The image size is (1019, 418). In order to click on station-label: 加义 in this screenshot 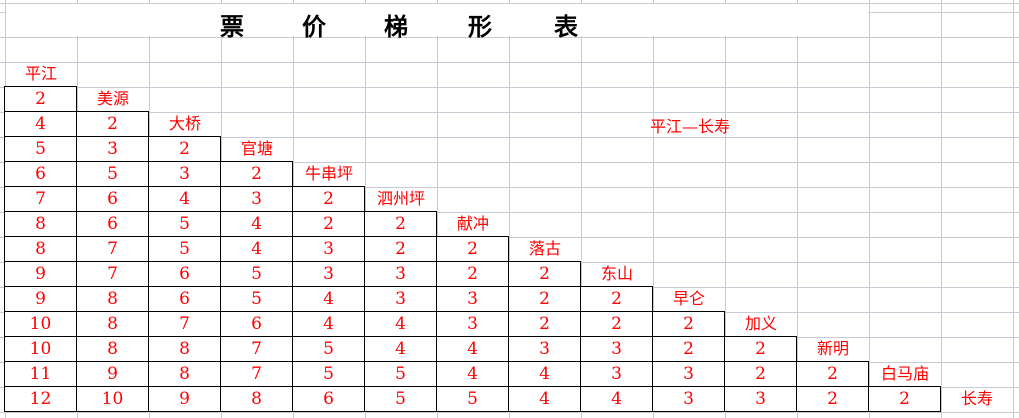, I will do `click(760, 323)`.